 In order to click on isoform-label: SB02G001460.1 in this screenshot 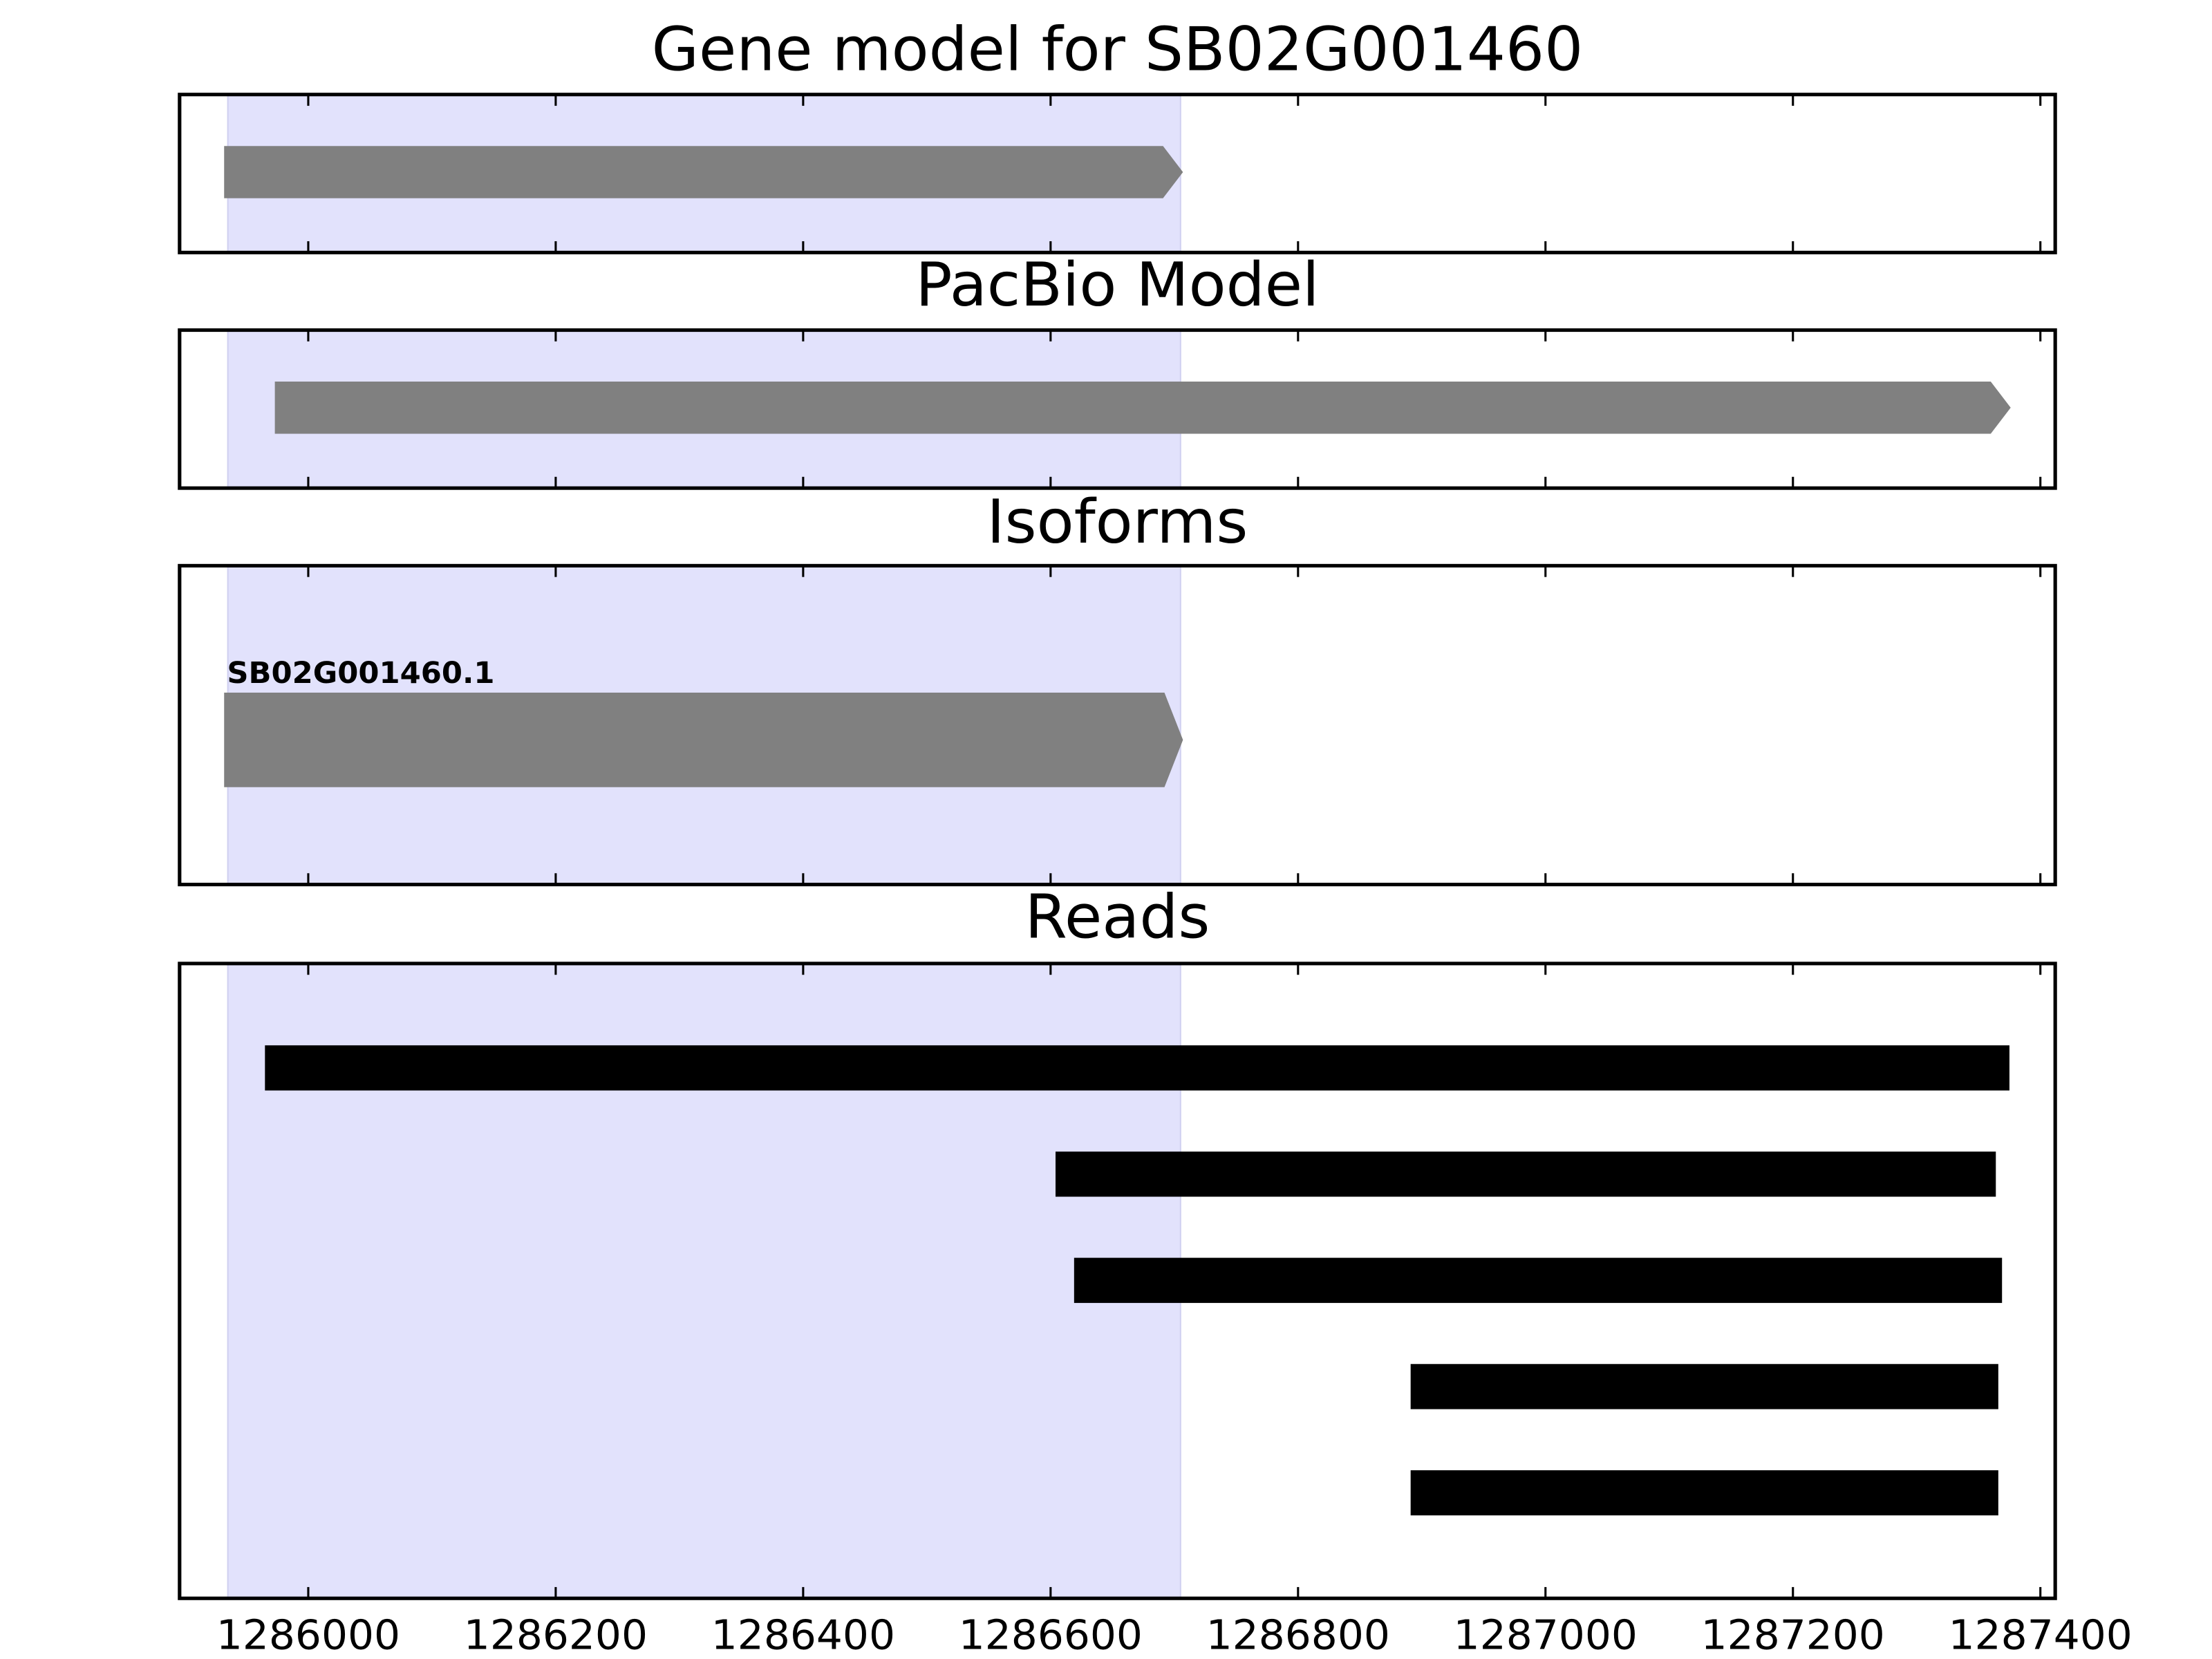, I will do `click(360, 673)`.